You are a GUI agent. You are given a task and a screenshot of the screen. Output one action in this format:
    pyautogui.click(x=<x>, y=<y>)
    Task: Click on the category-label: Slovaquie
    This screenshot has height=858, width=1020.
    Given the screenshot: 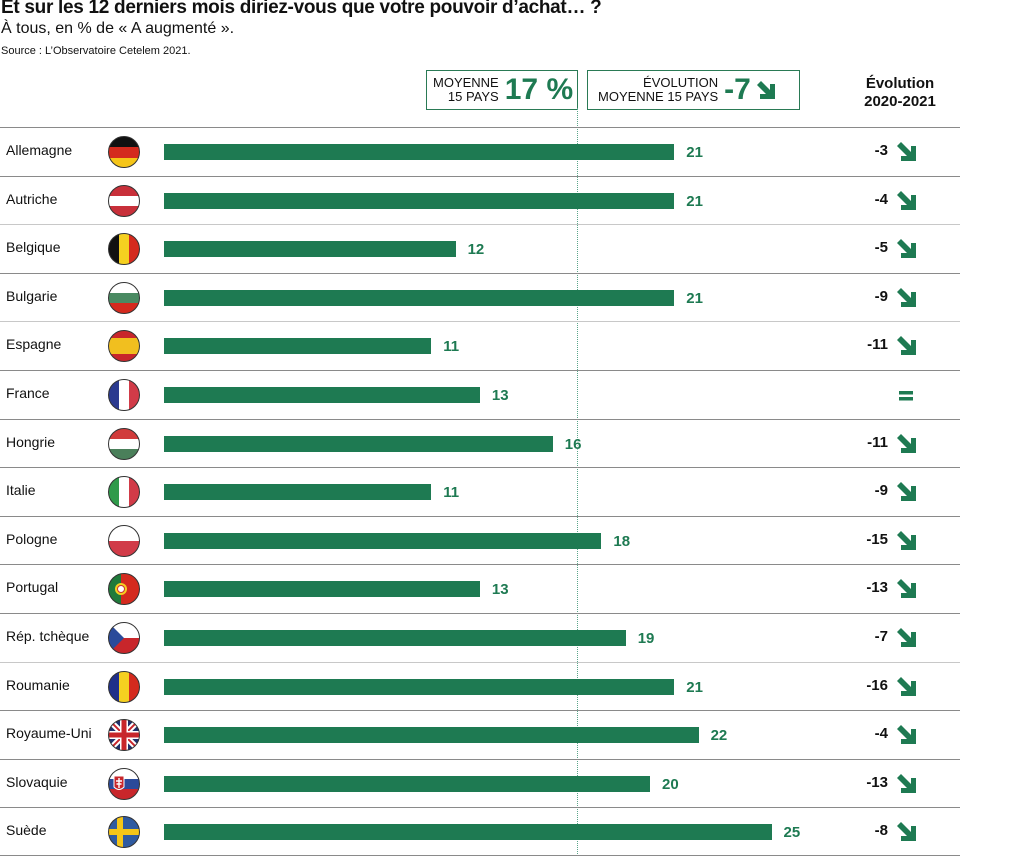 What is the action you would take?
    pyautogui.click(x=37, y=781)
    